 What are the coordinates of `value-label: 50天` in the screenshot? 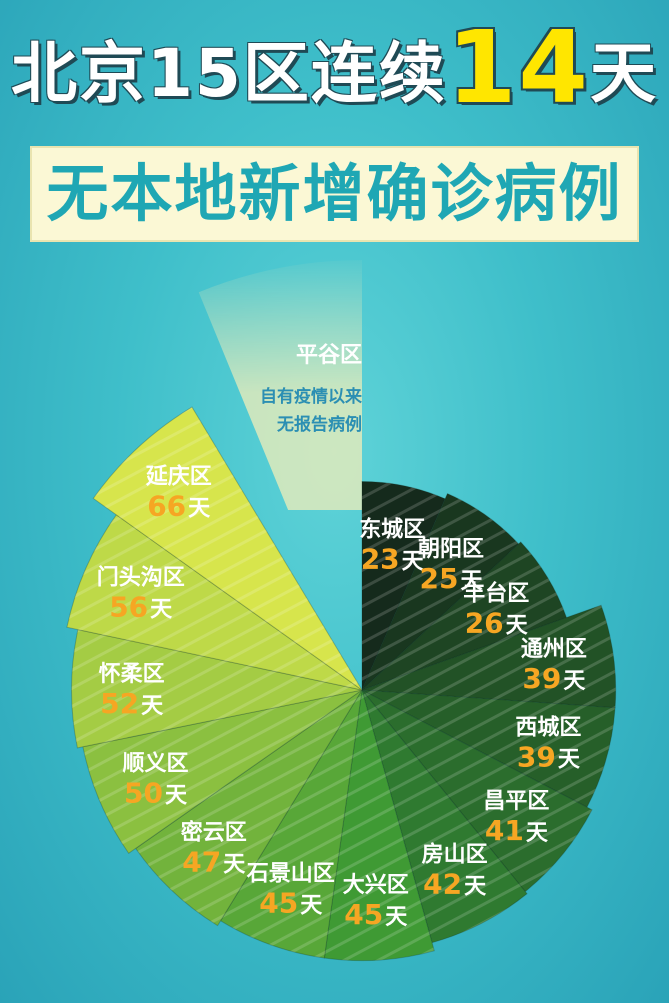 It's located at (156, 793).